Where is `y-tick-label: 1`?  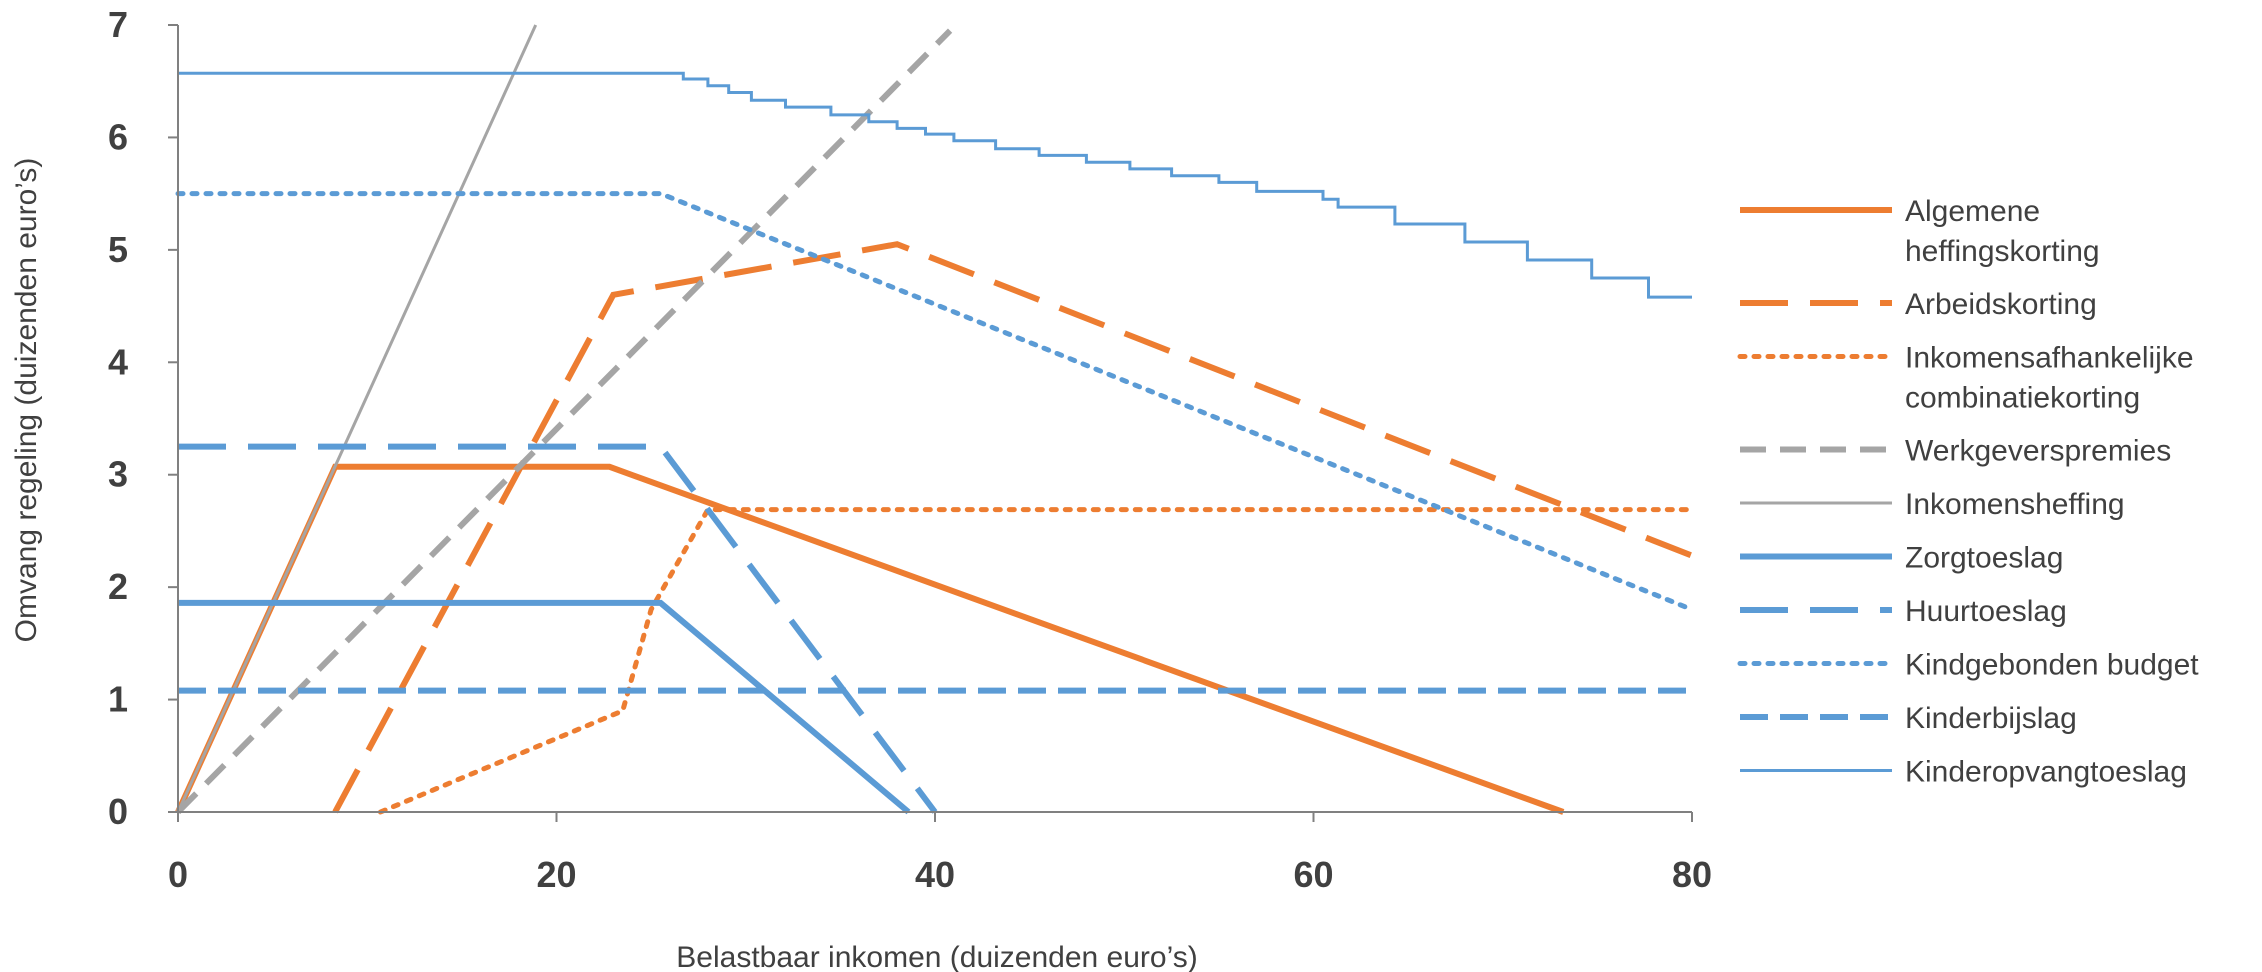
y-tick-label: 1 is located at coordinates (118, 699).